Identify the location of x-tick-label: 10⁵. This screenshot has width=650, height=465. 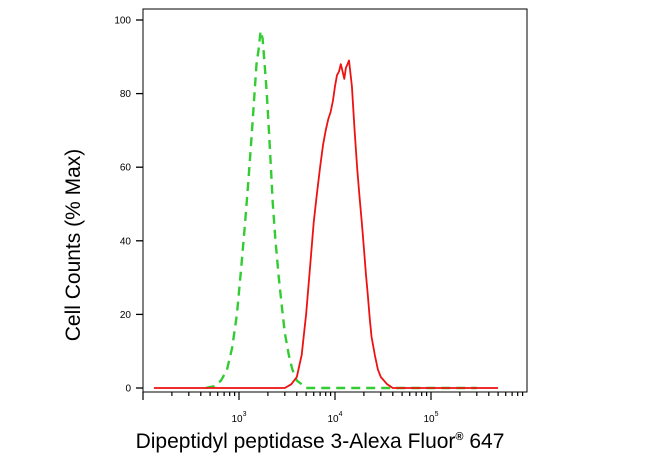
(430, 418).